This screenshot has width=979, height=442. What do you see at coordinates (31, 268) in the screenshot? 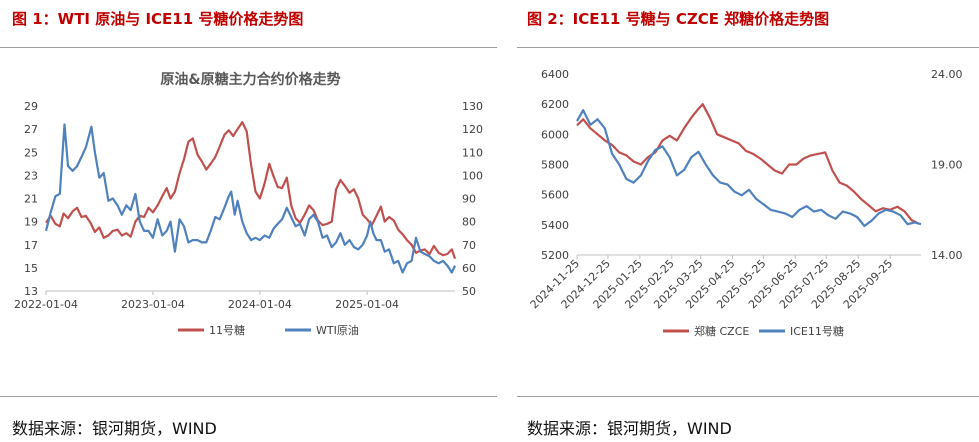
I see `y-left-tick-label: 15` at bounding box center [31, 268].